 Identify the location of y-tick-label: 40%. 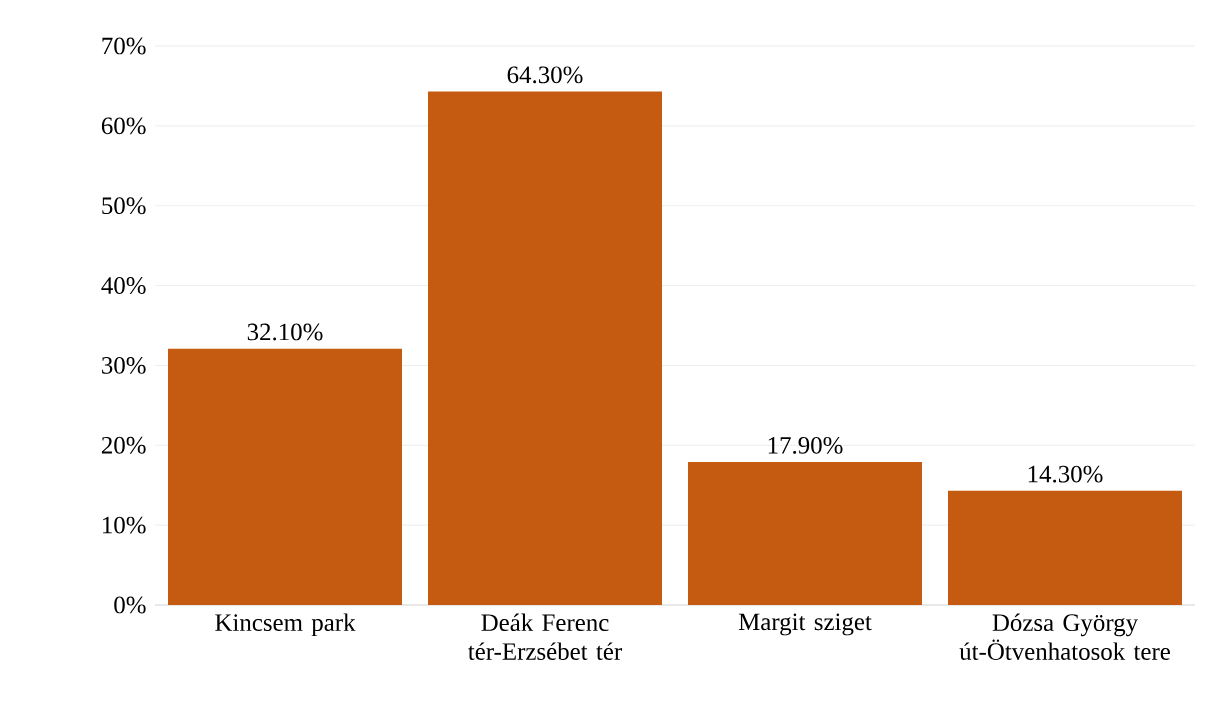
(123, 286).